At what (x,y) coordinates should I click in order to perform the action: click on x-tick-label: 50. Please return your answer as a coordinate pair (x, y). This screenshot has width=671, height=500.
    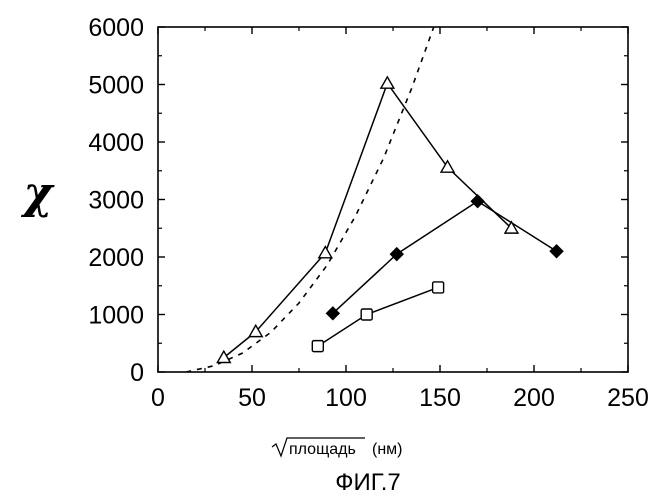
    Looking at the image, I should click on (252, 398).